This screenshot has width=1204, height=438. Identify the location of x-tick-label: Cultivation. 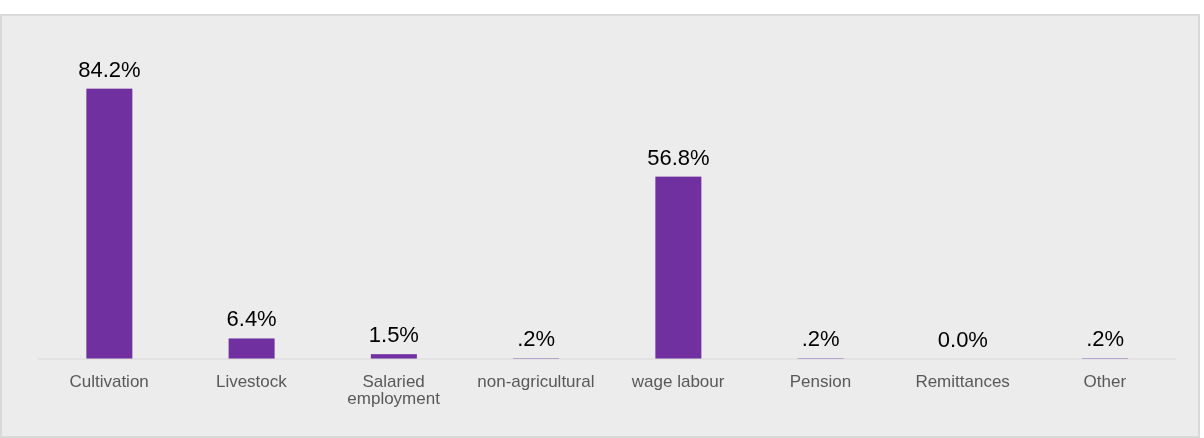
(109, 382).